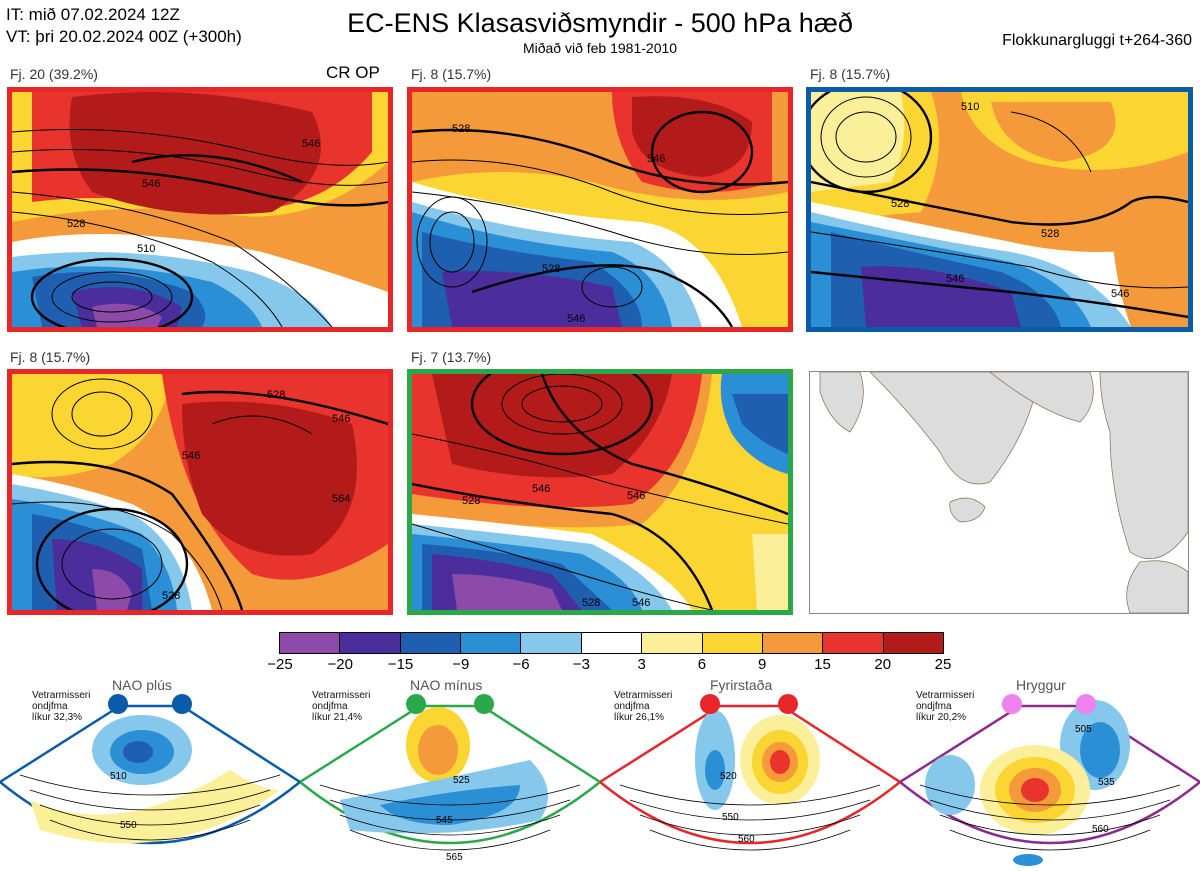 This screenshot has height=871, width=1200. Describe the element at coordinates (446, 685) in the screenshot. I see `regime-title: NAO mínus` at that location.